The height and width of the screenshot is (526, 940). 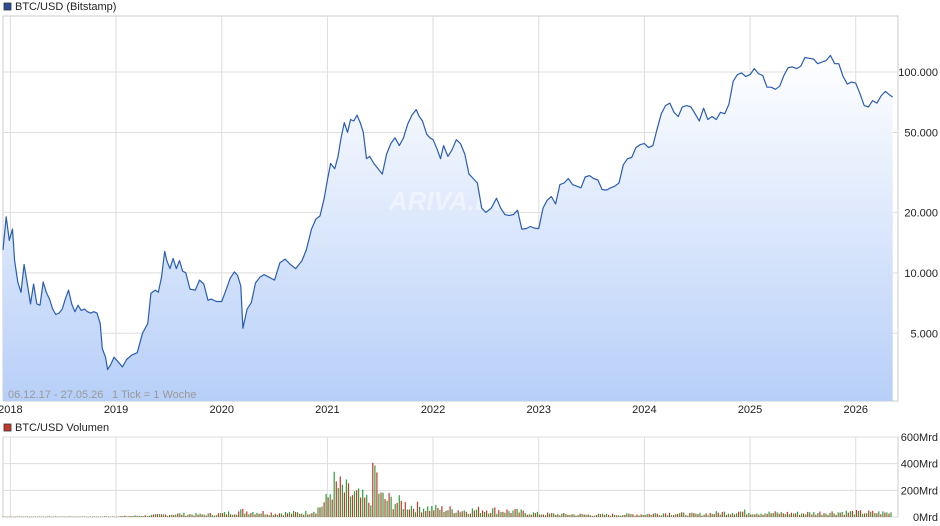 I want to click on price-x-tick-label: 2024, so click(x=644, y=410).